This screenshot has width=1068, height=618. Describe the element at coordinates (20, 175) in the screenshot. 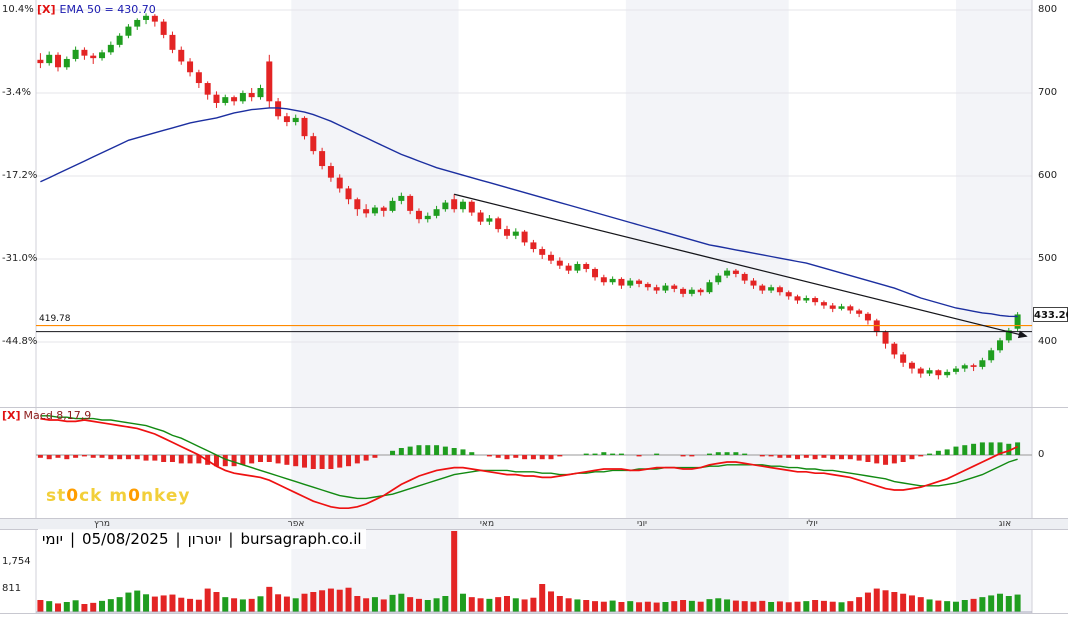

I see `percent-axis-label: -17.2%` at that location.